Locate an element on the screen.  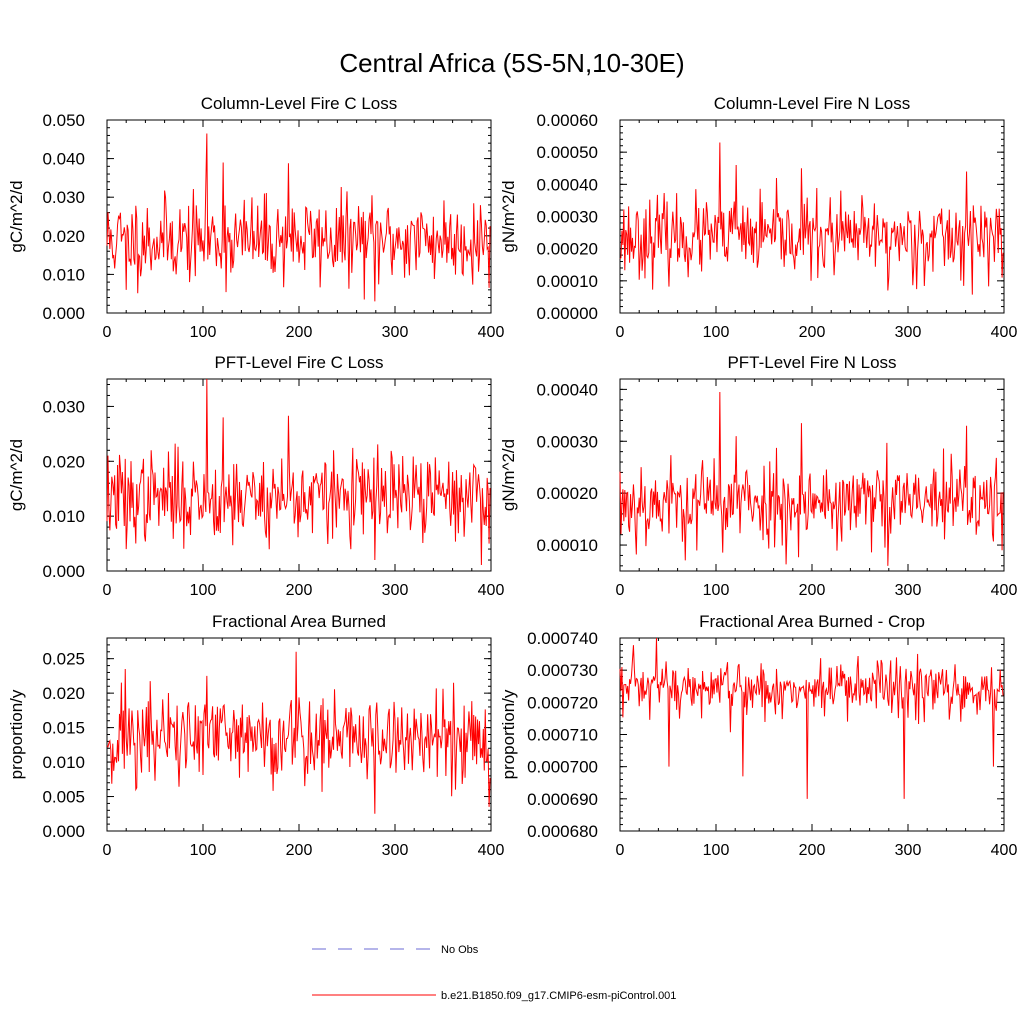
panel-title: Column-Level Fire C Loss is located at coordinates (299, 103).